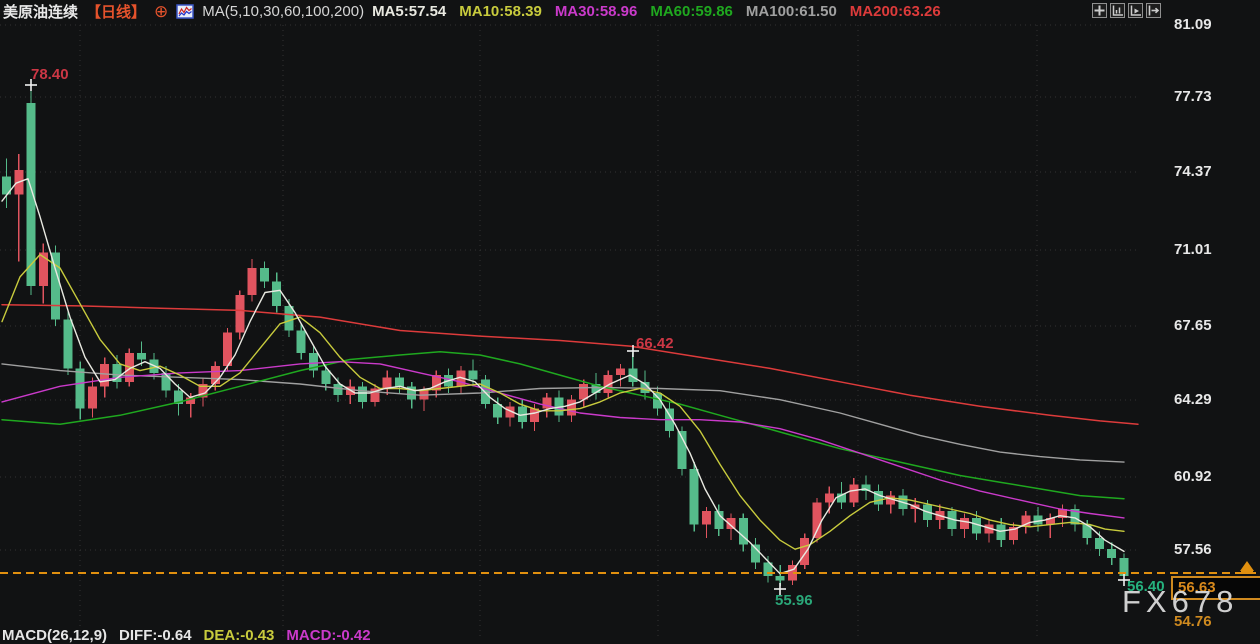  Describe the element at coordinates (1180, 601) in the screenshot. I see `watermark-logo: FX678` at that location.